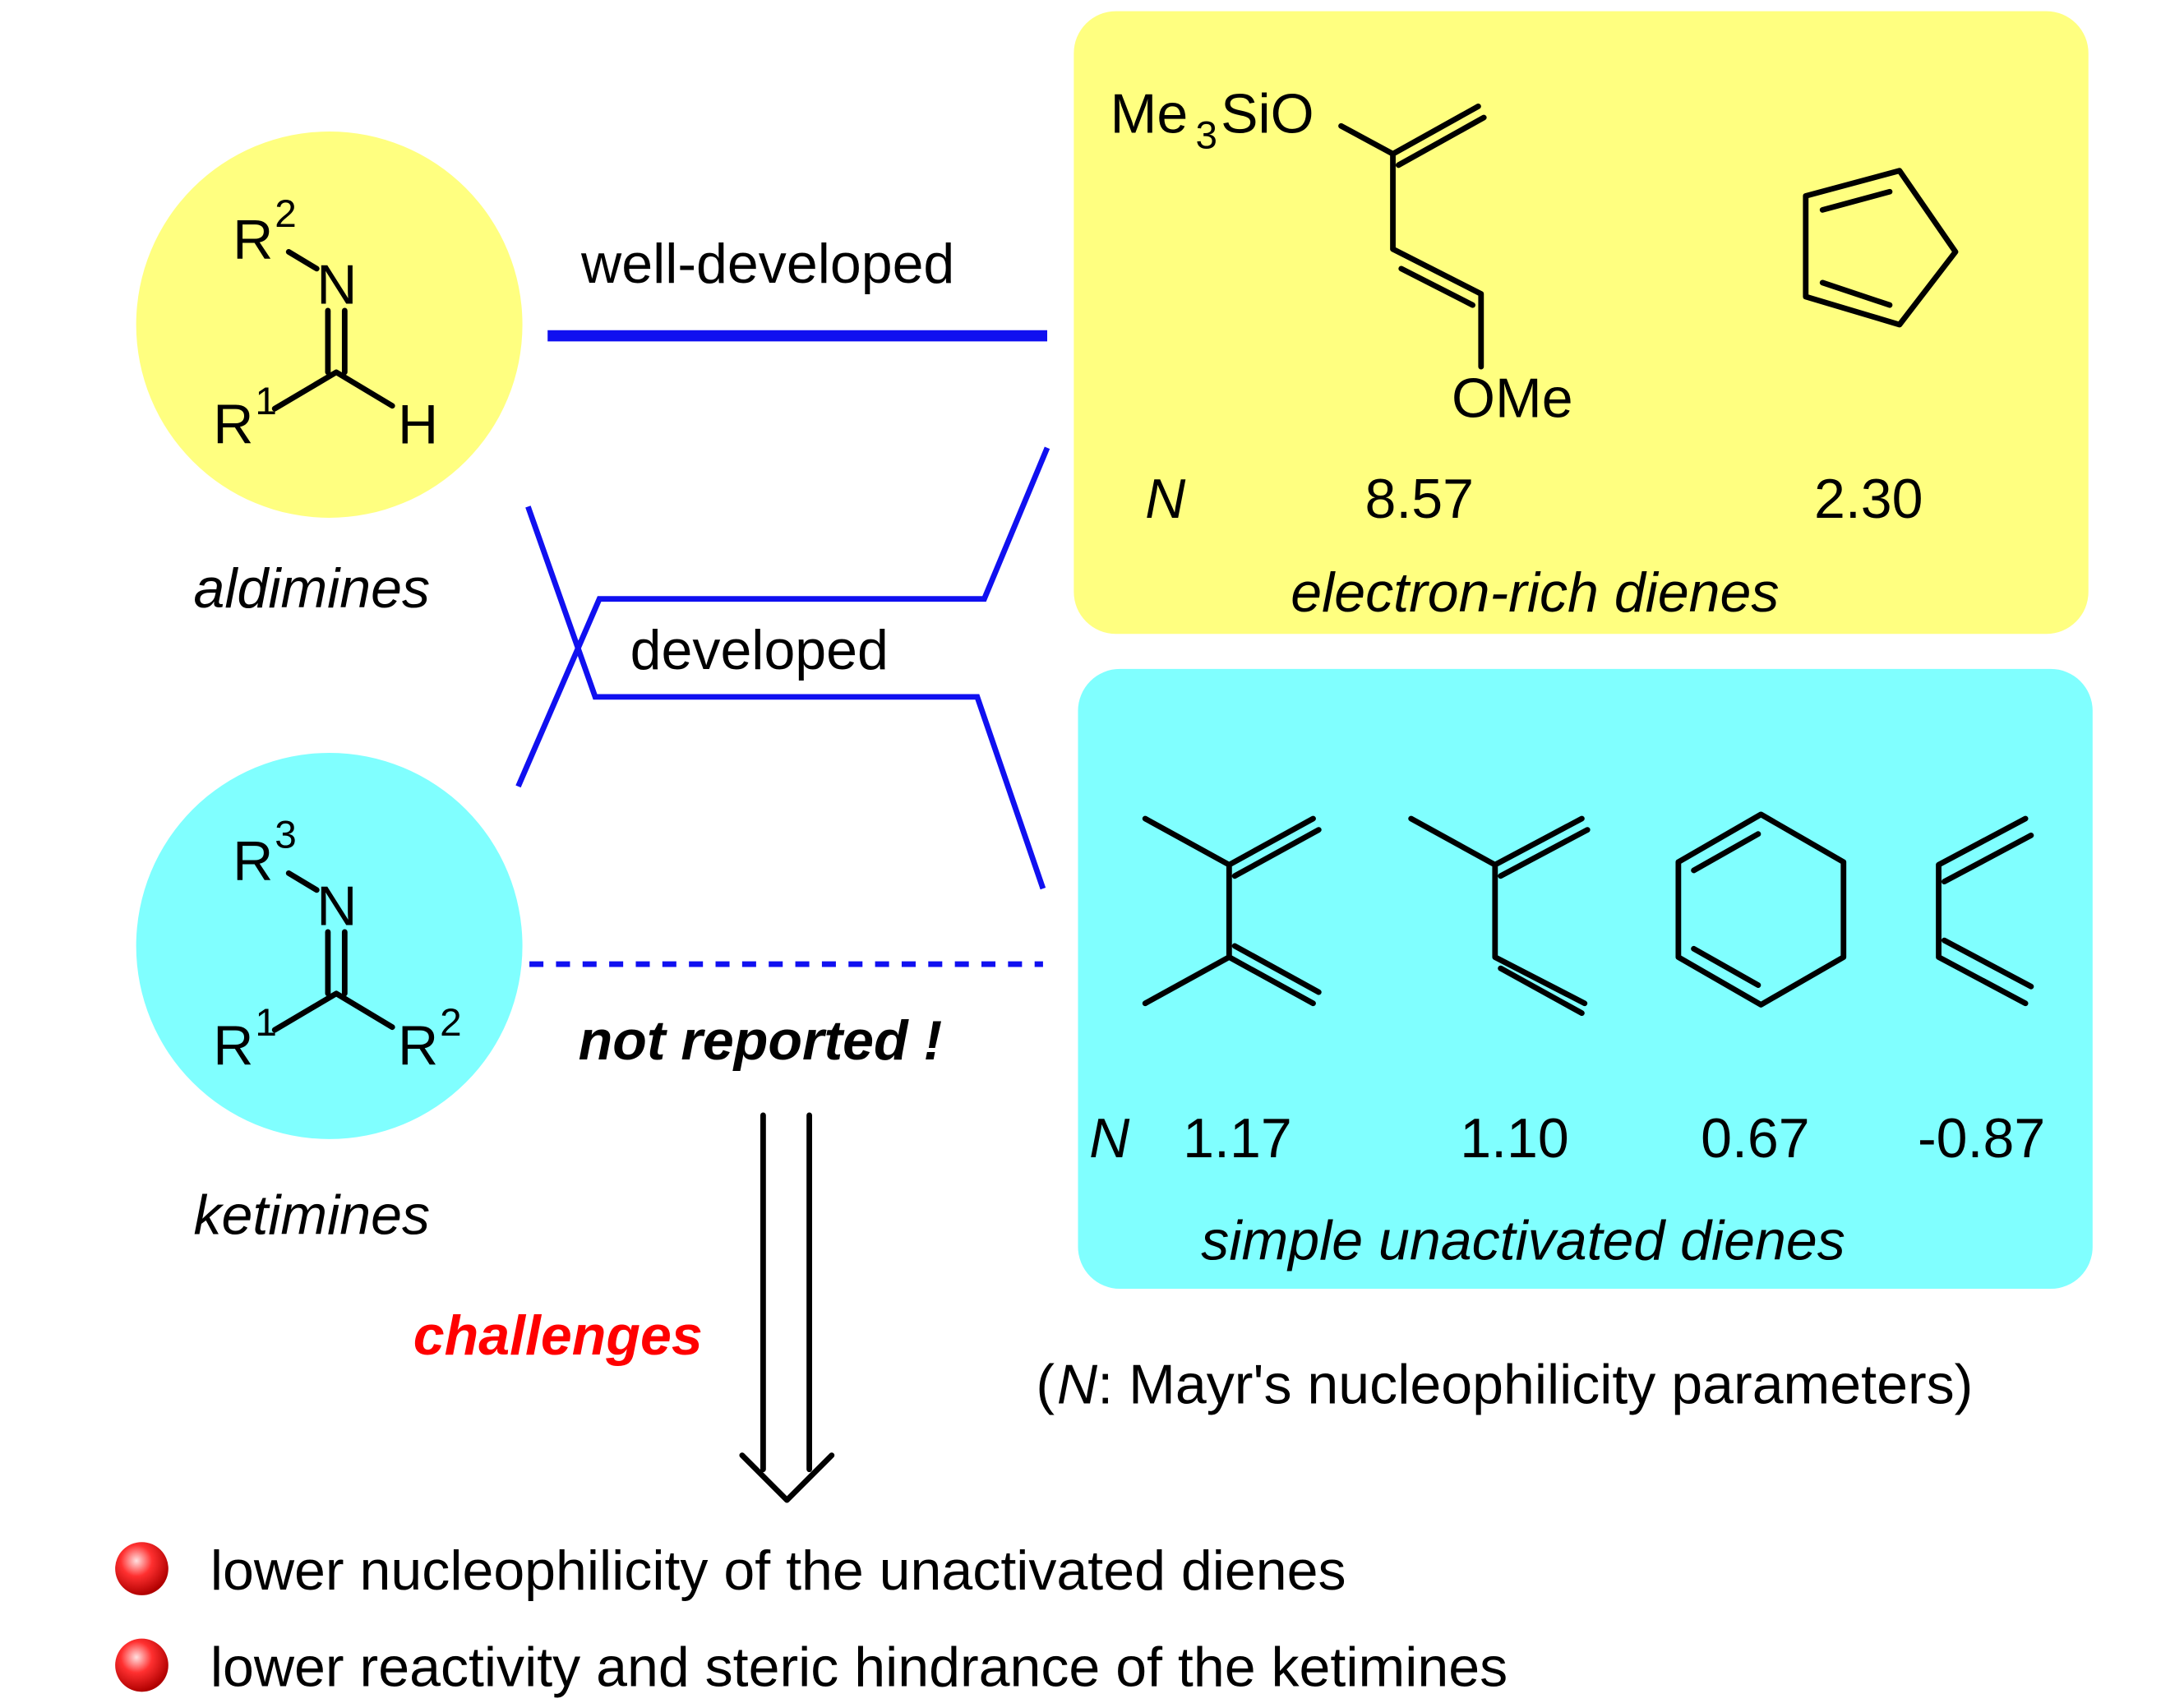  Describe the element at coordinates (1232, 911) in the screenshot. I see `dimethylbutadiene` at that location.